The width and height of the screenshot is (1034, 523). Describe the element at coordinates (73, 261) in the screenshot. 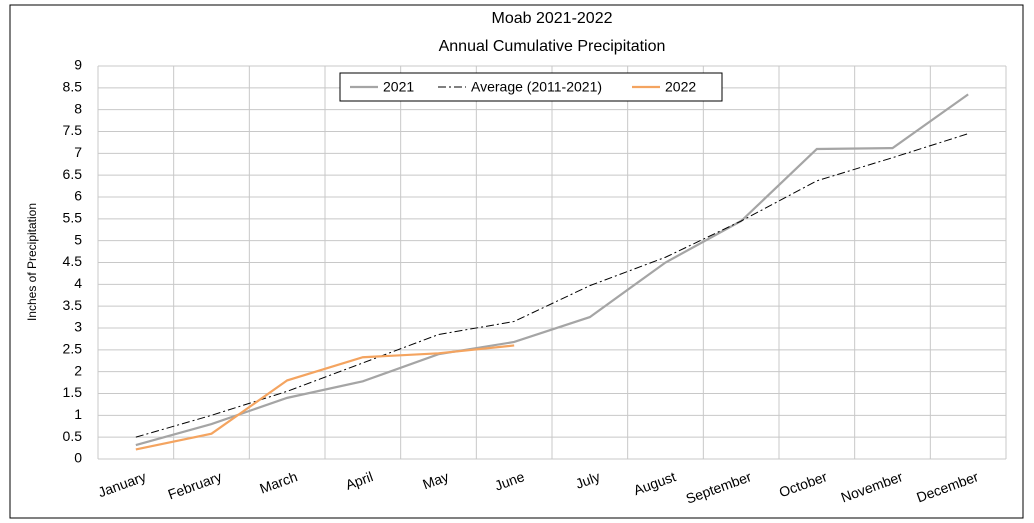

I see `y-tick-label: 4.5` at that location.